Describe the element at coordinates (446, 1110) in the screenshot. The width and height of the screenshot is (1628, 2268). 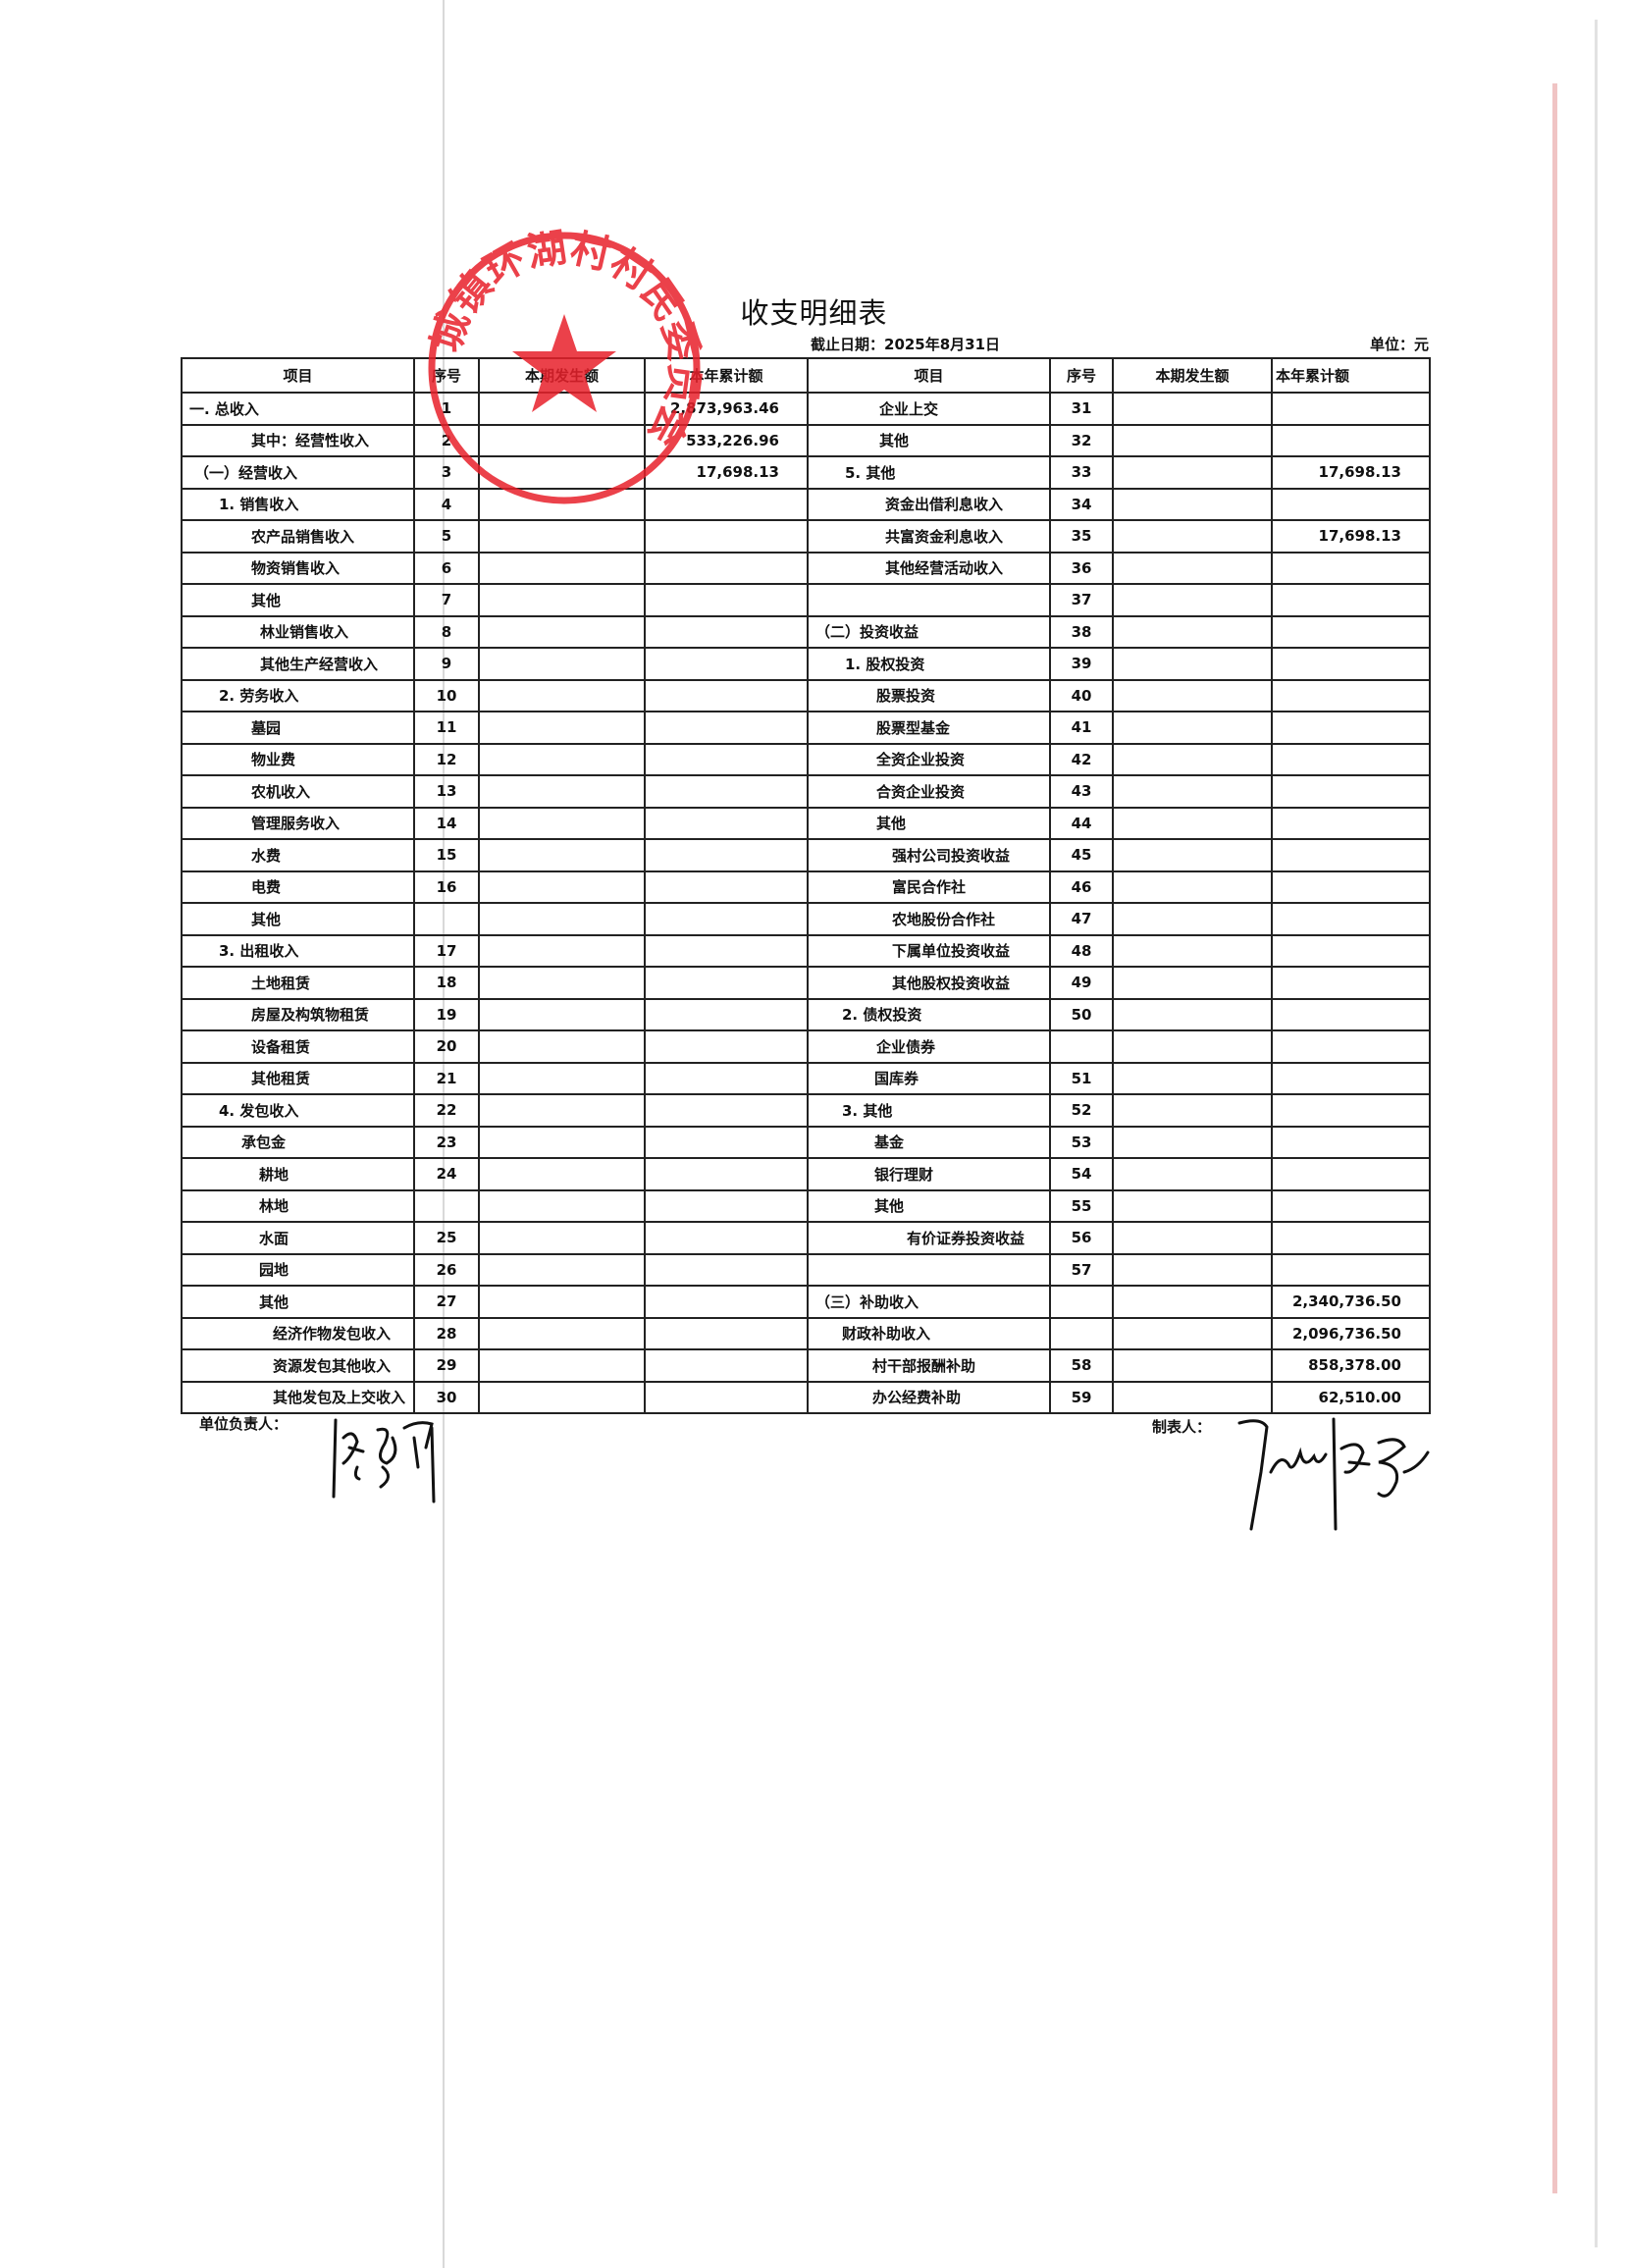
I see `left-seq-cell: 22` at that location.